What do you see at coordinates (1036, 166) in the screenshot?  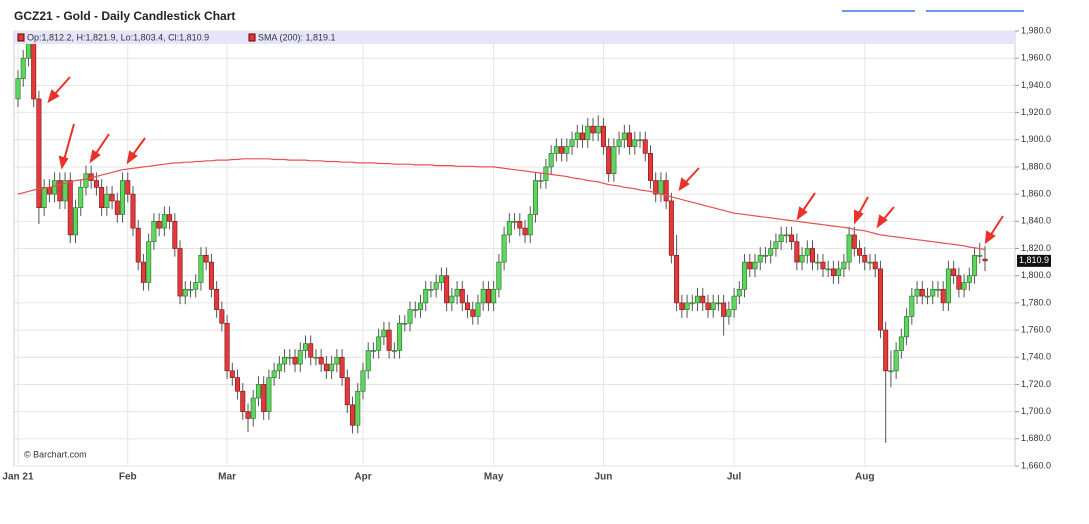 I see `y-tick-label: 1,880.0` at bounding box center [1036, 166].